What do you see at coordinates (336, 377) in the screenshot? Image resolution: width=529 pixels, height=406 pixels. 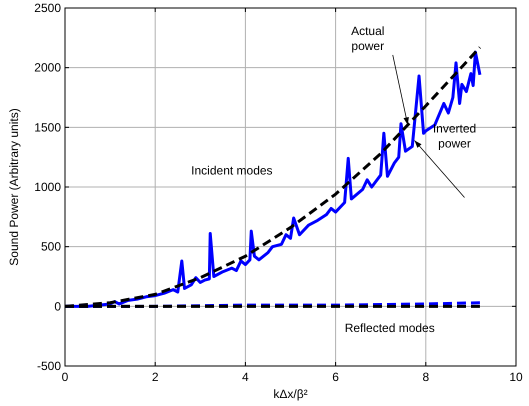 I see `x-tick-label: 6` at bounding box center [336, 377].